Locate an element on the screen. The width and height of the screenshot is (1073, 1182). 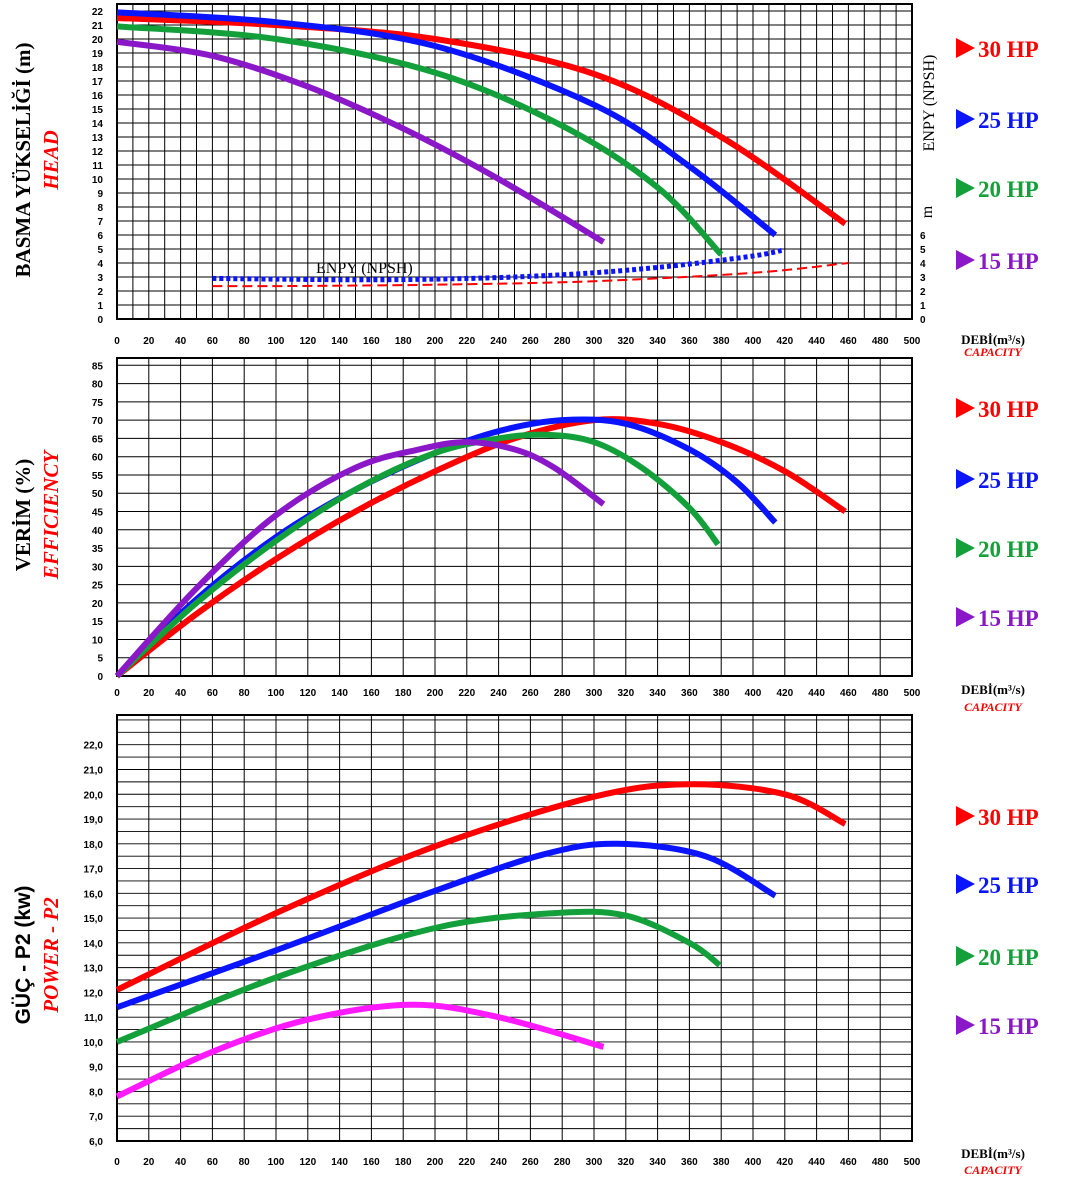
legend-label: 30 HP is located at coordinates (1008, 49).